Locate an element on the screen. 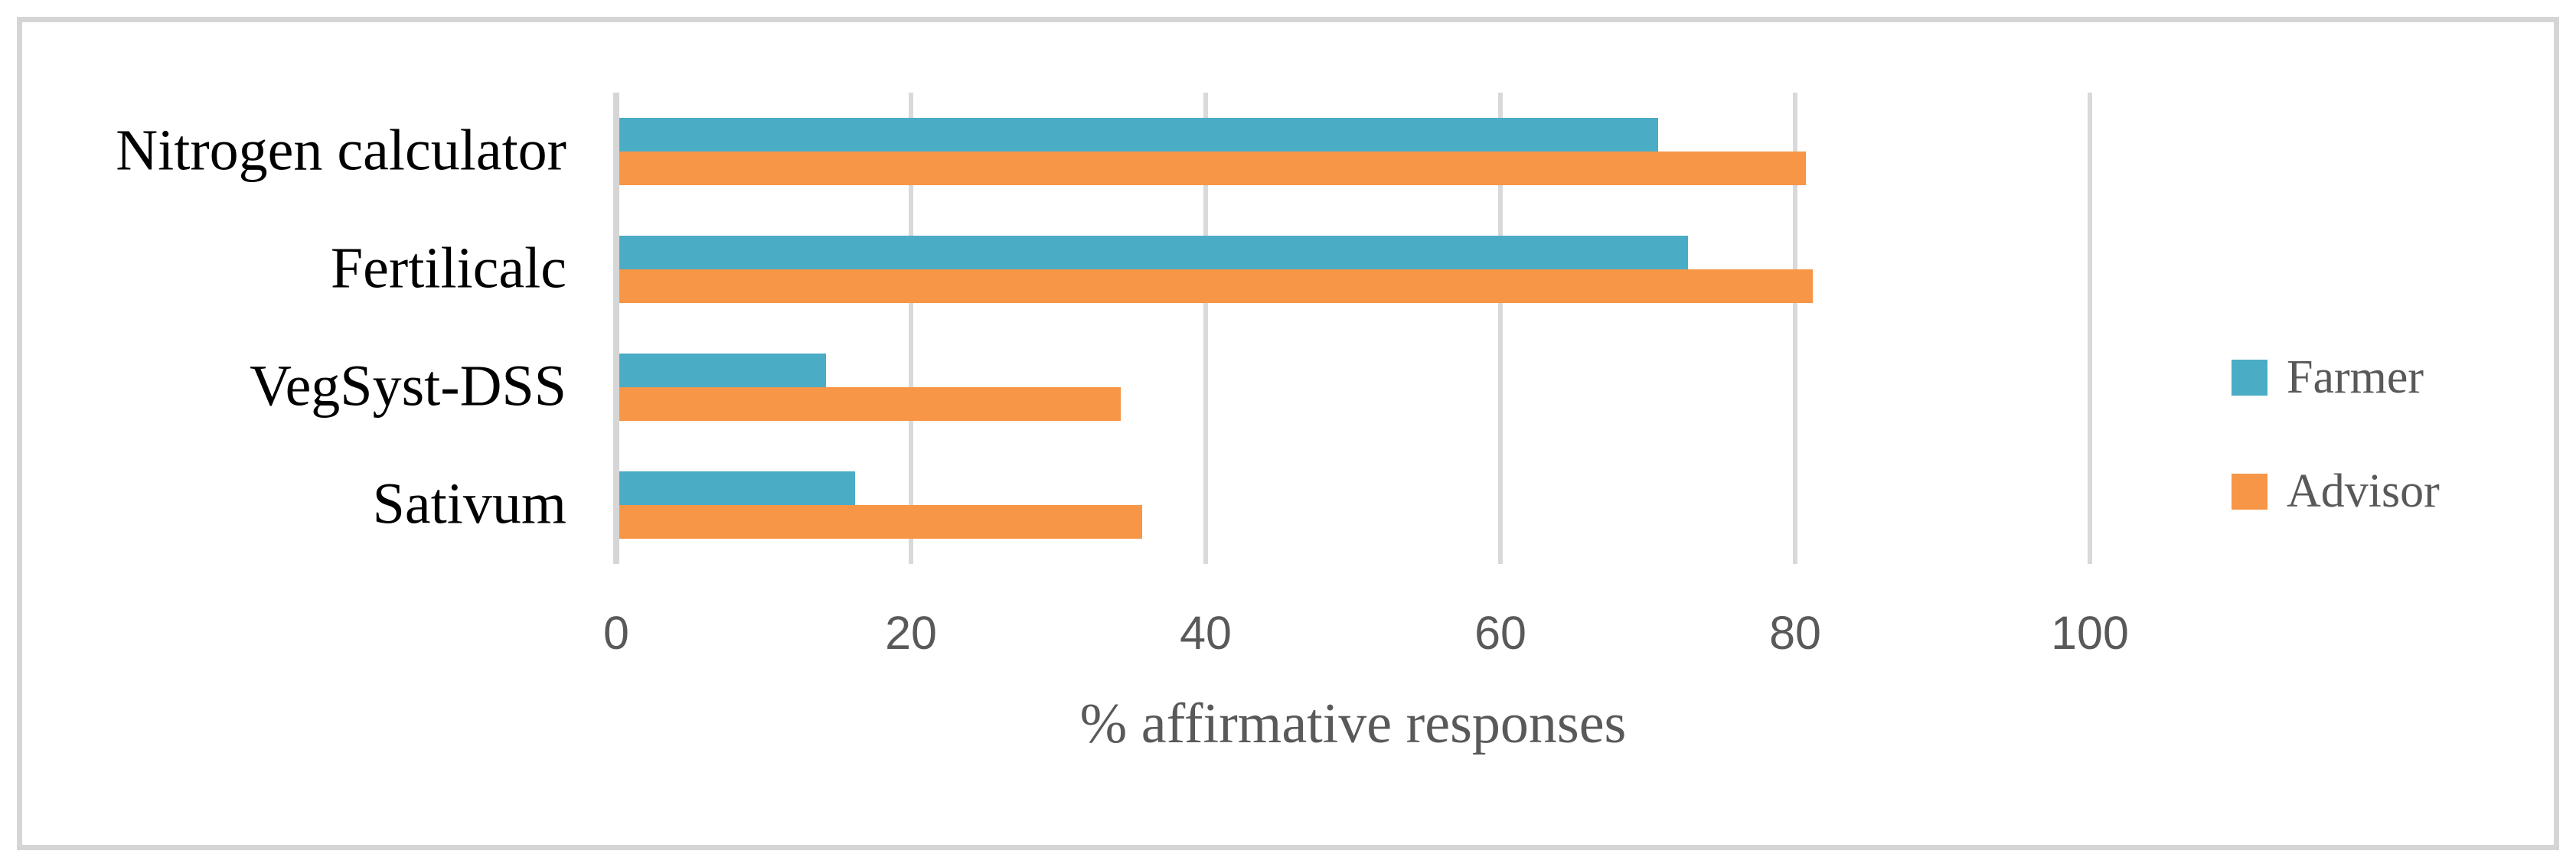 The image size is (2576, 867). x-axis-title: % affirmative responses is located at coordinates (1353, 724).